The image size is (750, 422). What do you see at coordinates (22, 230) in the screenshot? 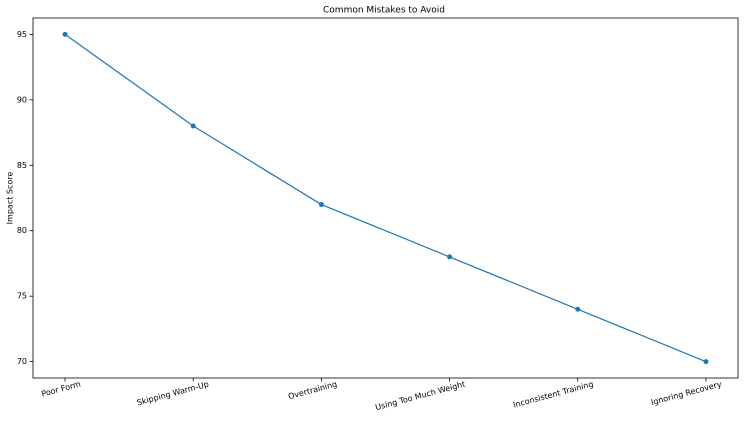
I see `y-tick-label: 80` at bounding box center [22, 230].